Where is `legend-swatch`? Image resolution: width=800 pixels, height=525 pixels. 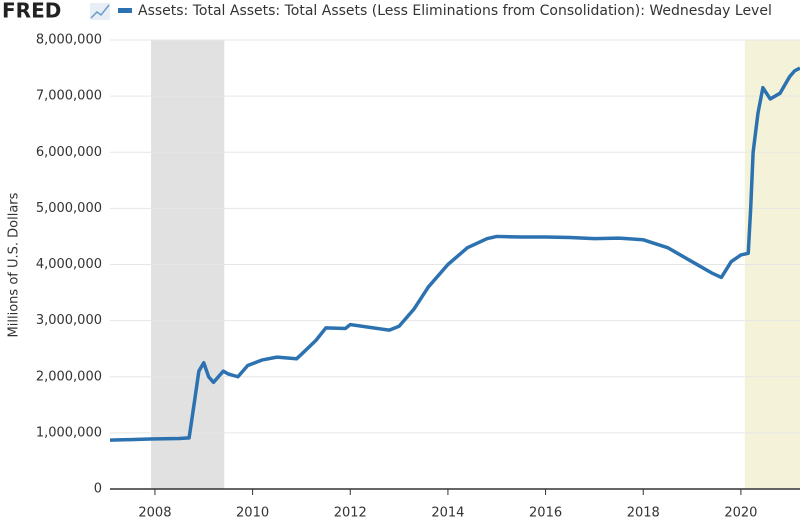
legend-swatch is located at coordinates (125, 10).